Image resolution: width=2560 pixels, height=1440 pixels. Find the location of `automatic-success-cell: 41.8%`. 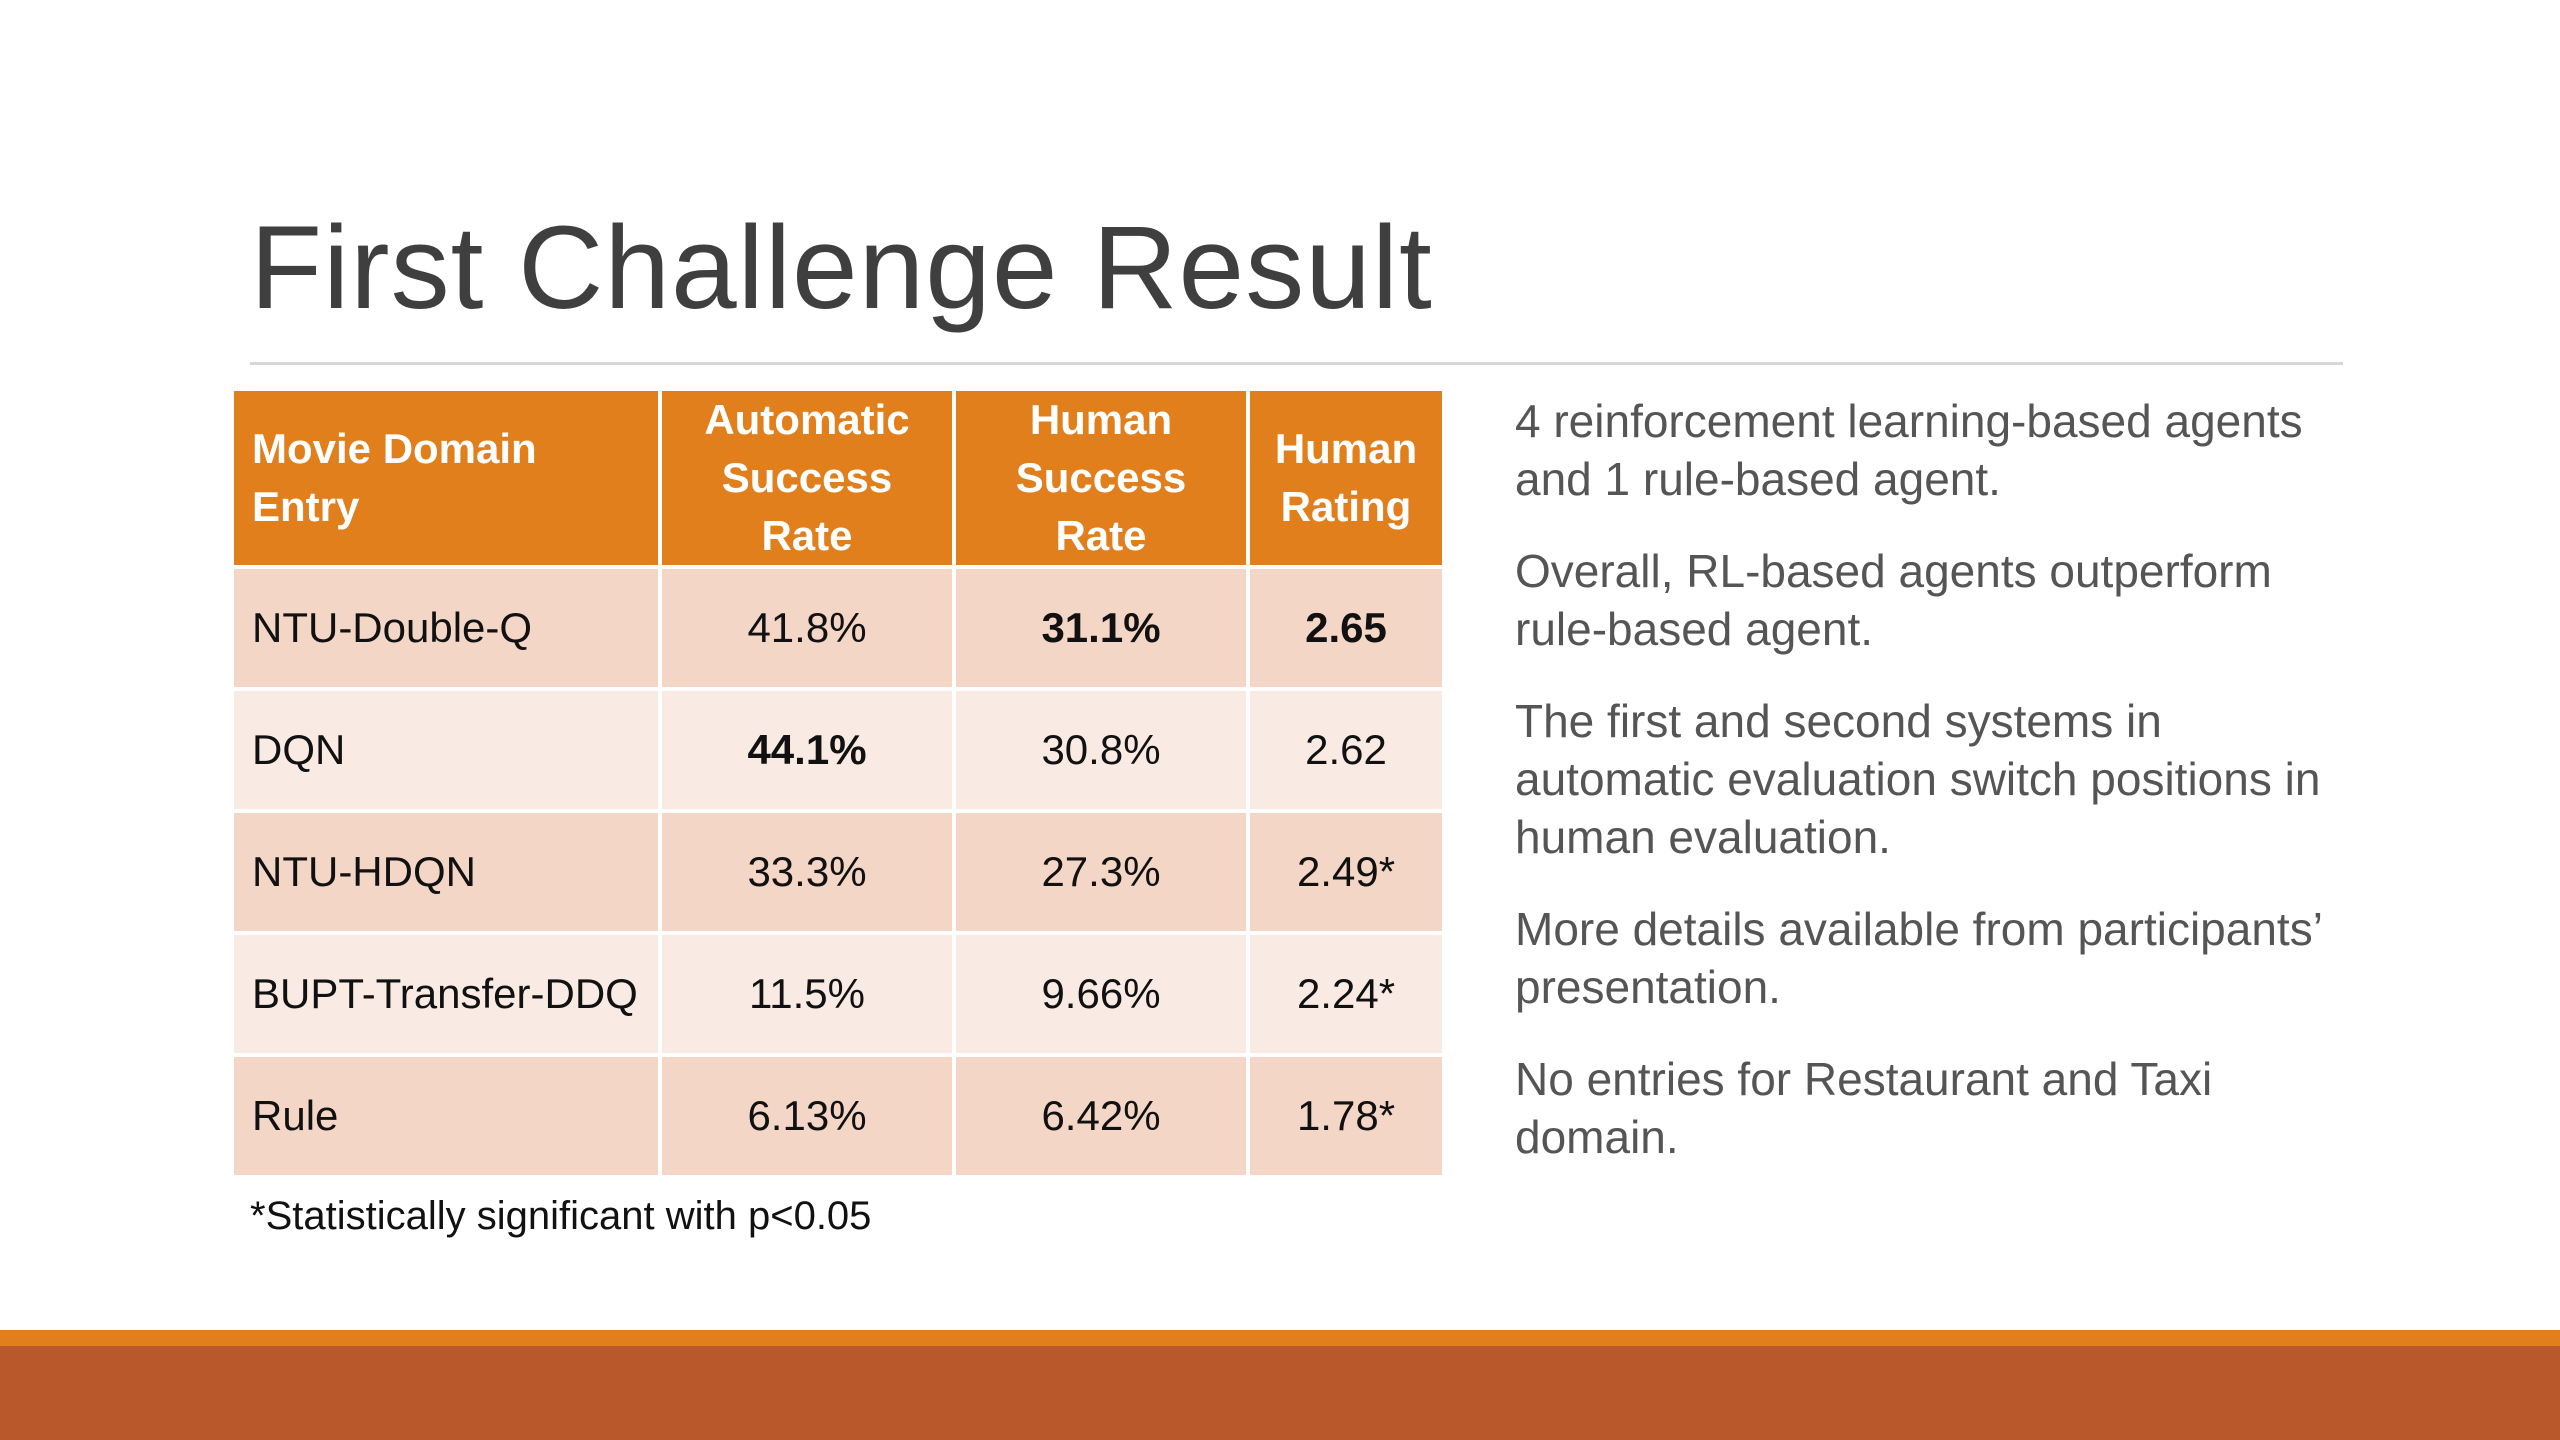

automatic-success-cell: 41.8% is located at coordinates (807, 628).